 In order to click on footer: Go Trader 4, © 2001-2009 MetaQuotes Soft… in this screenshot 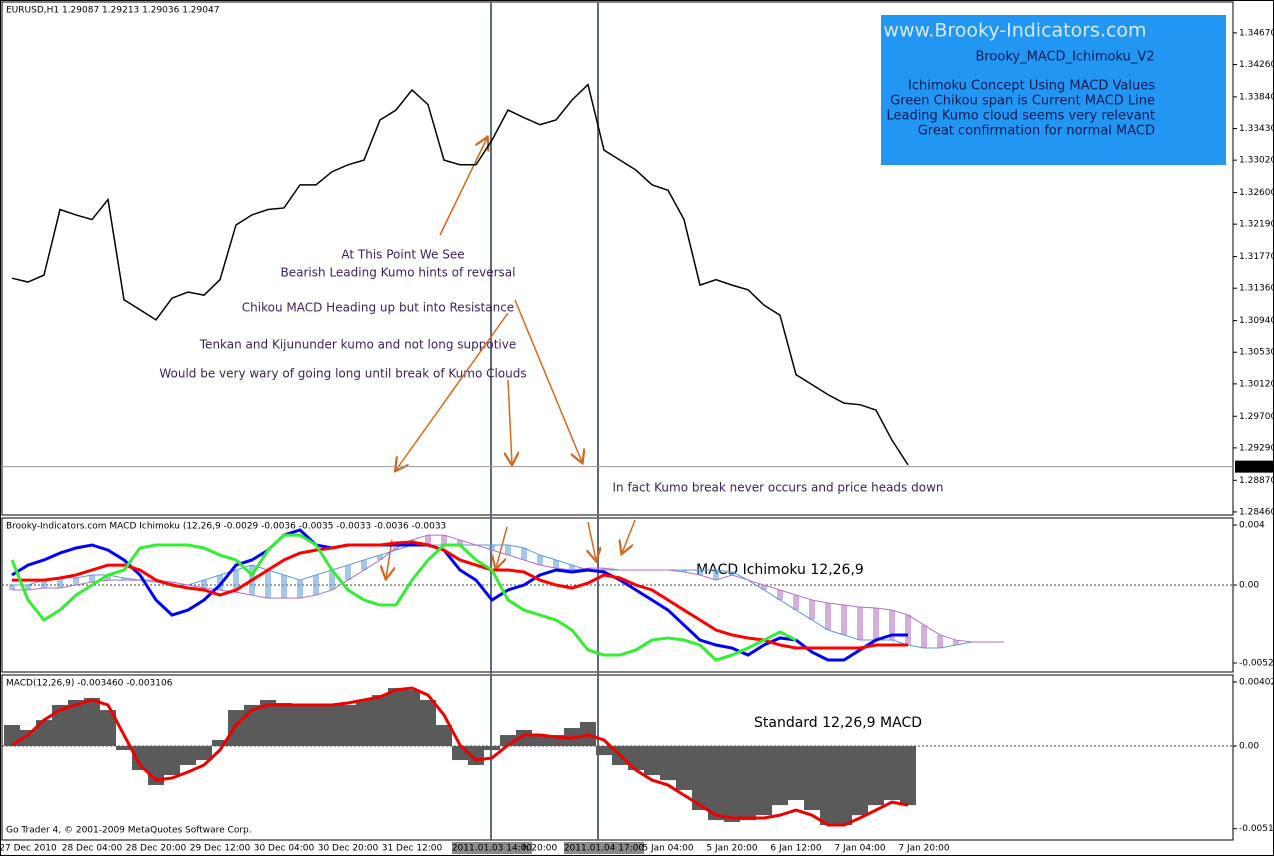, I will do `click(129, 831)`.